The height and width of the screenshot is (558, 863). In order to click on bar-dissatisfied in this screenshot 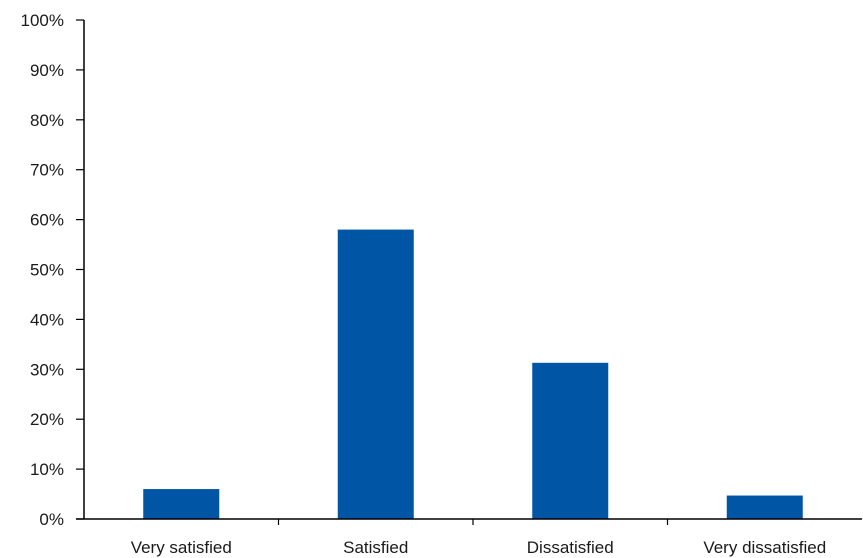, I will do `click(570, 440)`.